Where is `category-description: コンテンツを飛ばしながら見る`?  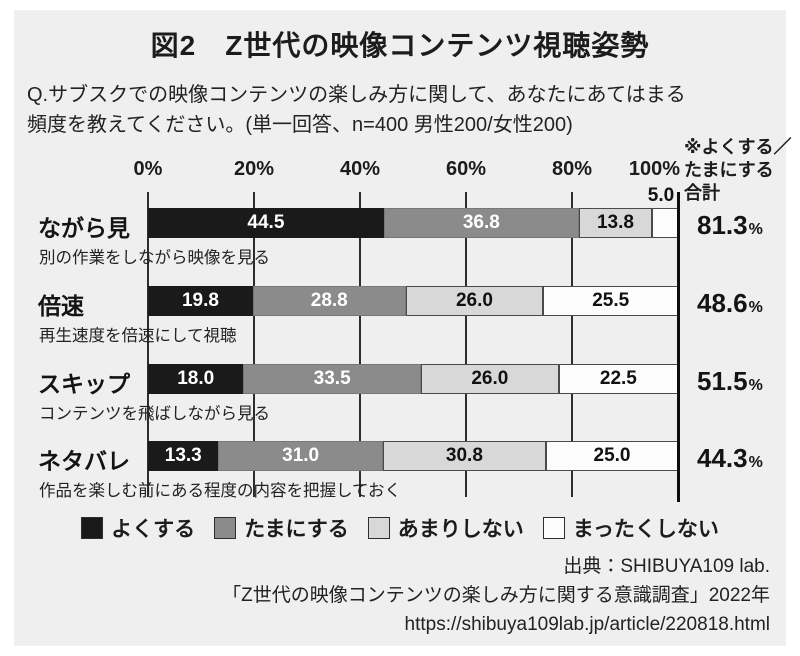 category-description: コンテンツを飛ばしながら見る is located at coordinates (154, 414).